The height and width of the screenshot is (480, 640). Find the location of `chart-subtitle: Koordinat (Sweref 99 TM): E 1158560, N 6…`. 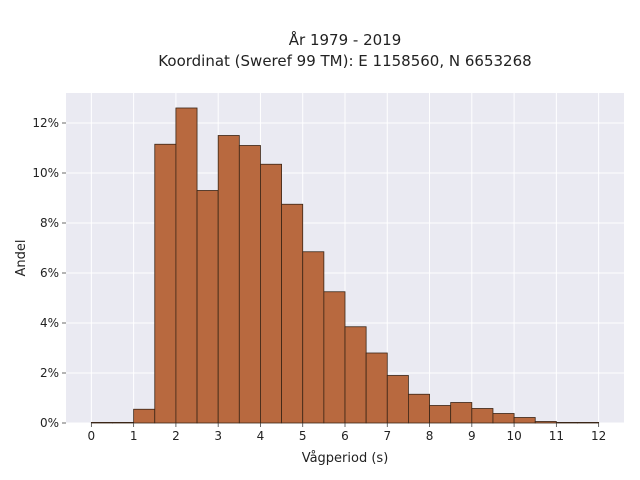

chart-subtitle: Koordinat (Sweref 99 TM): E 1158560, N 6… is located at coordinates (344, 61).